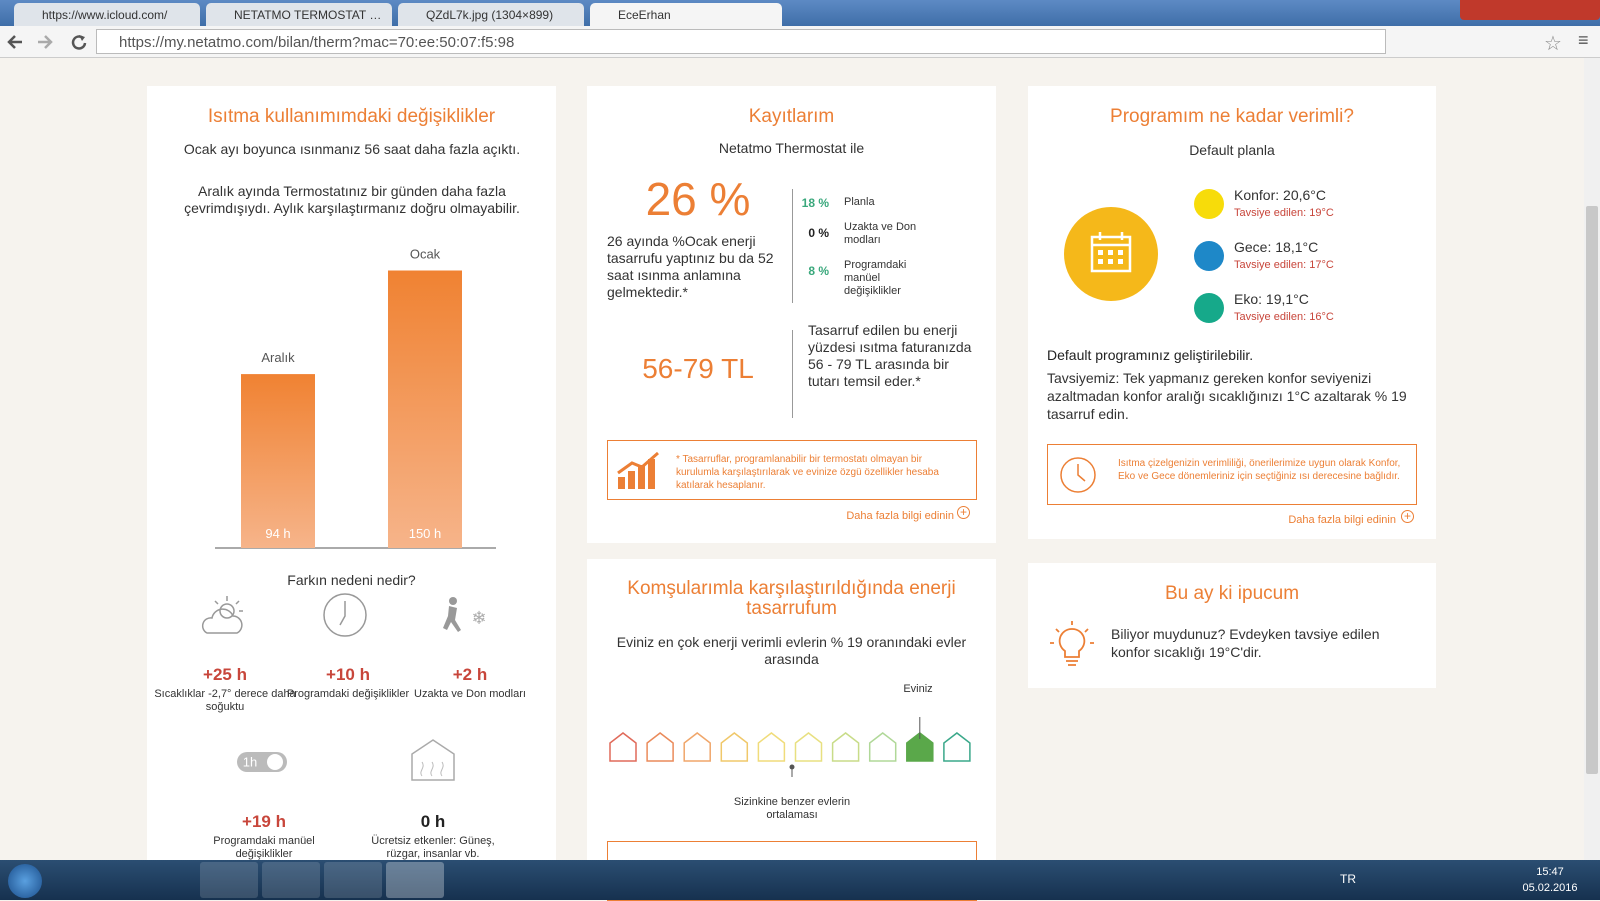  I want to click on houses, so click(790, 747).